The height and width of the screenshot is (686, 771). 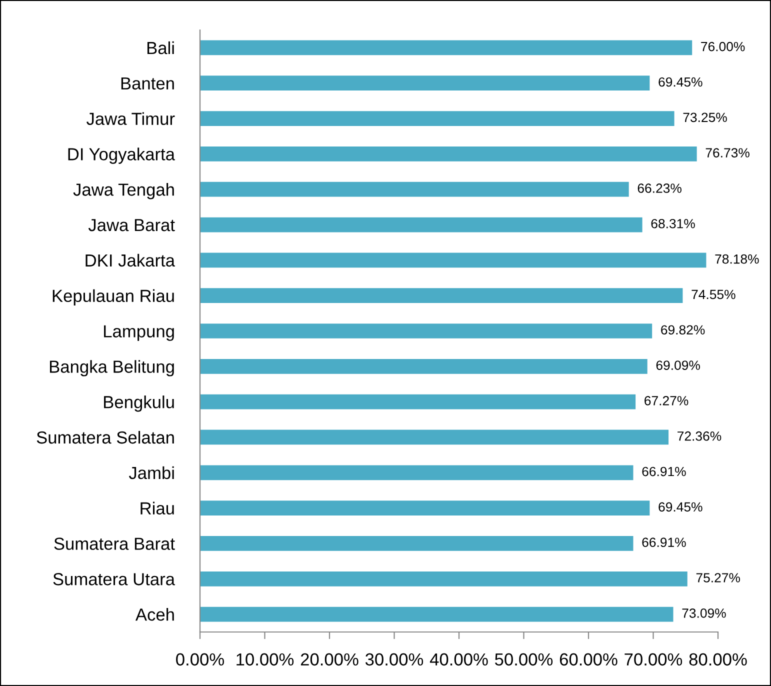 I want to click on x-tick-label: 50.00%, so click(x=524, y=659).